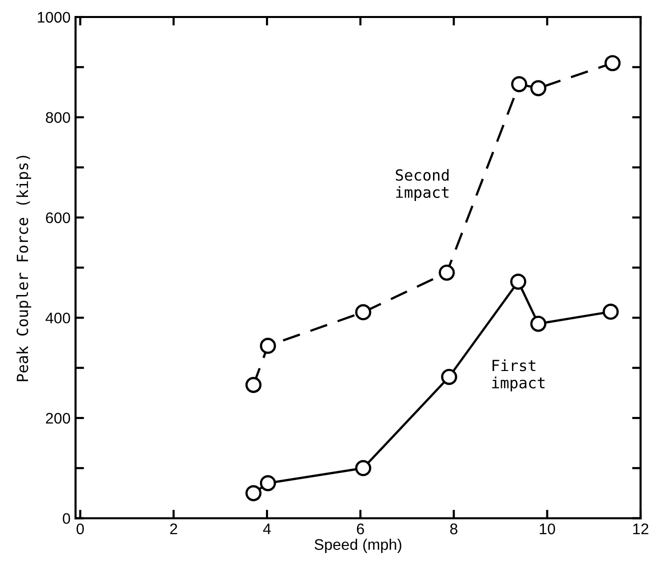 Image resolution: width=657 pixels, height=567 pixels. Describe the element at coordinates (24, 269) in the screenshot. I see `y-axis-title: Peak Coupler Force (kips)` at that location.